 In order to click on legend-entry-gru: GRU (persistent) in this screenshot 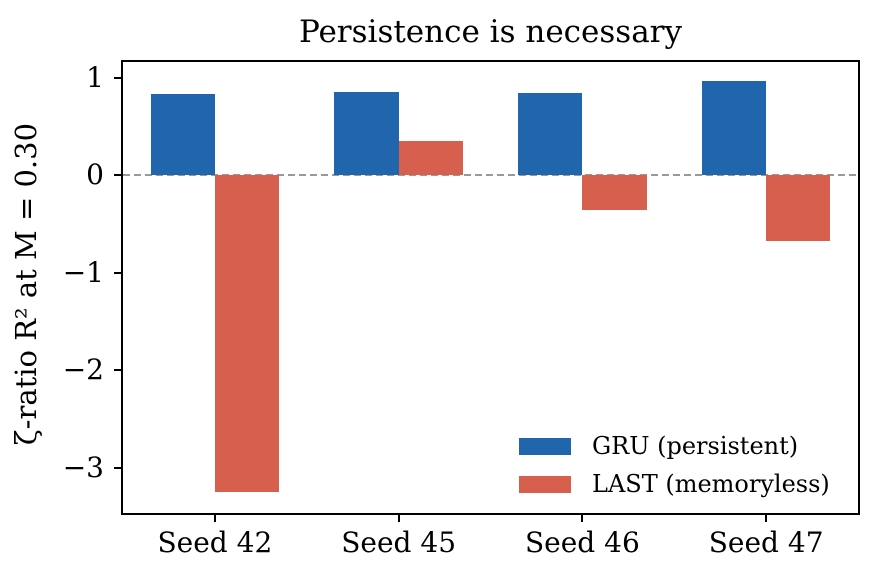, I will do `click(674, 446)`.